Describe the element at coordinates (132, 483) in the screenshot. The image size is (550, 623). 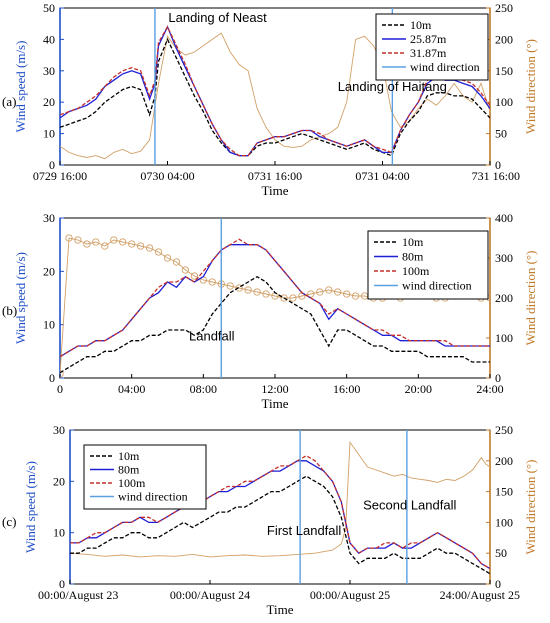
I see `legend-label: 100m` at that location.